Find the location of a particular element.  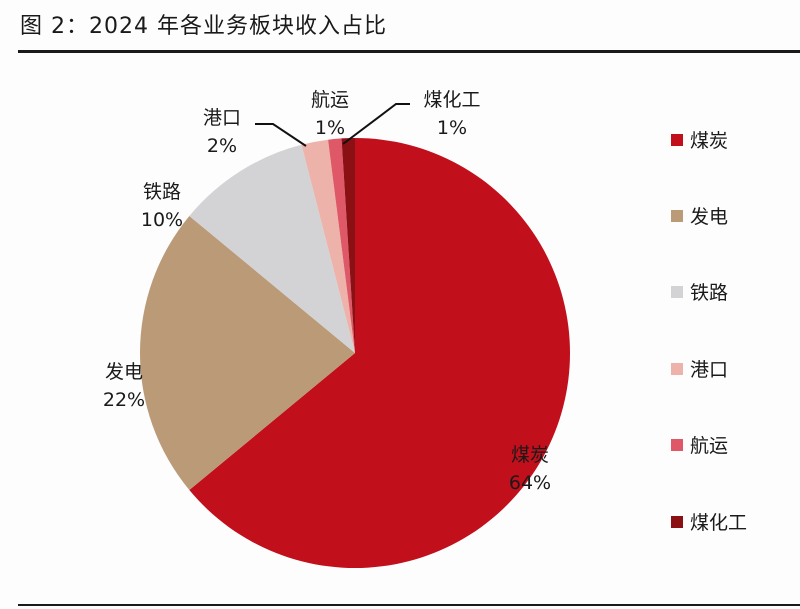

leader-line-港口 is located at coordinates (281, 135).